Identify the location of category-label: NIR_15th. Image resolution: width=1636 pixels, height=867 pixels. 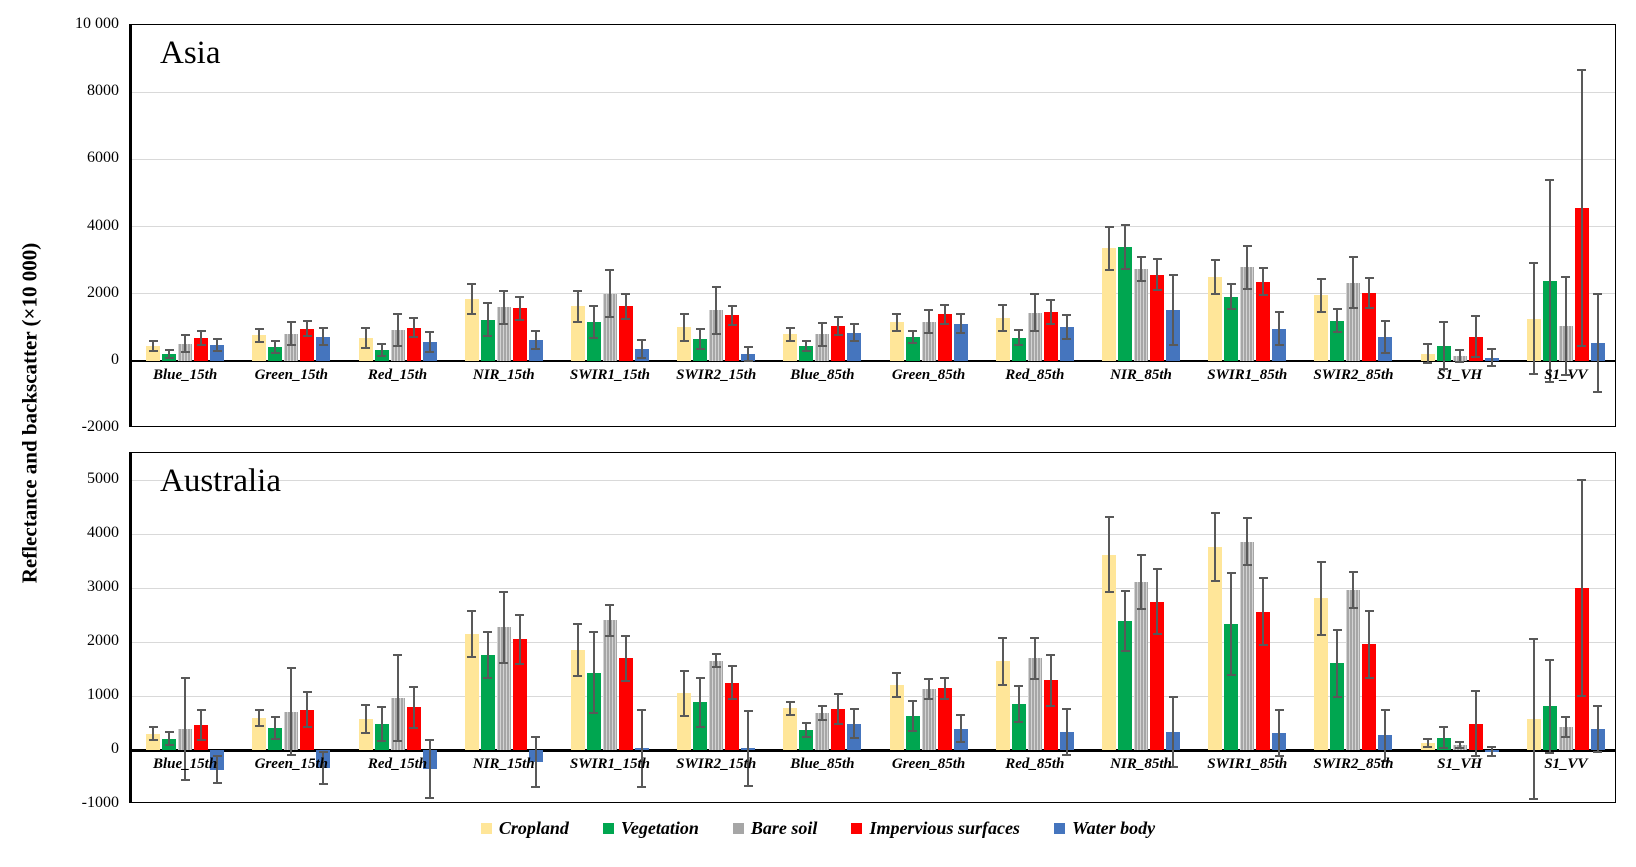
(503, 374).